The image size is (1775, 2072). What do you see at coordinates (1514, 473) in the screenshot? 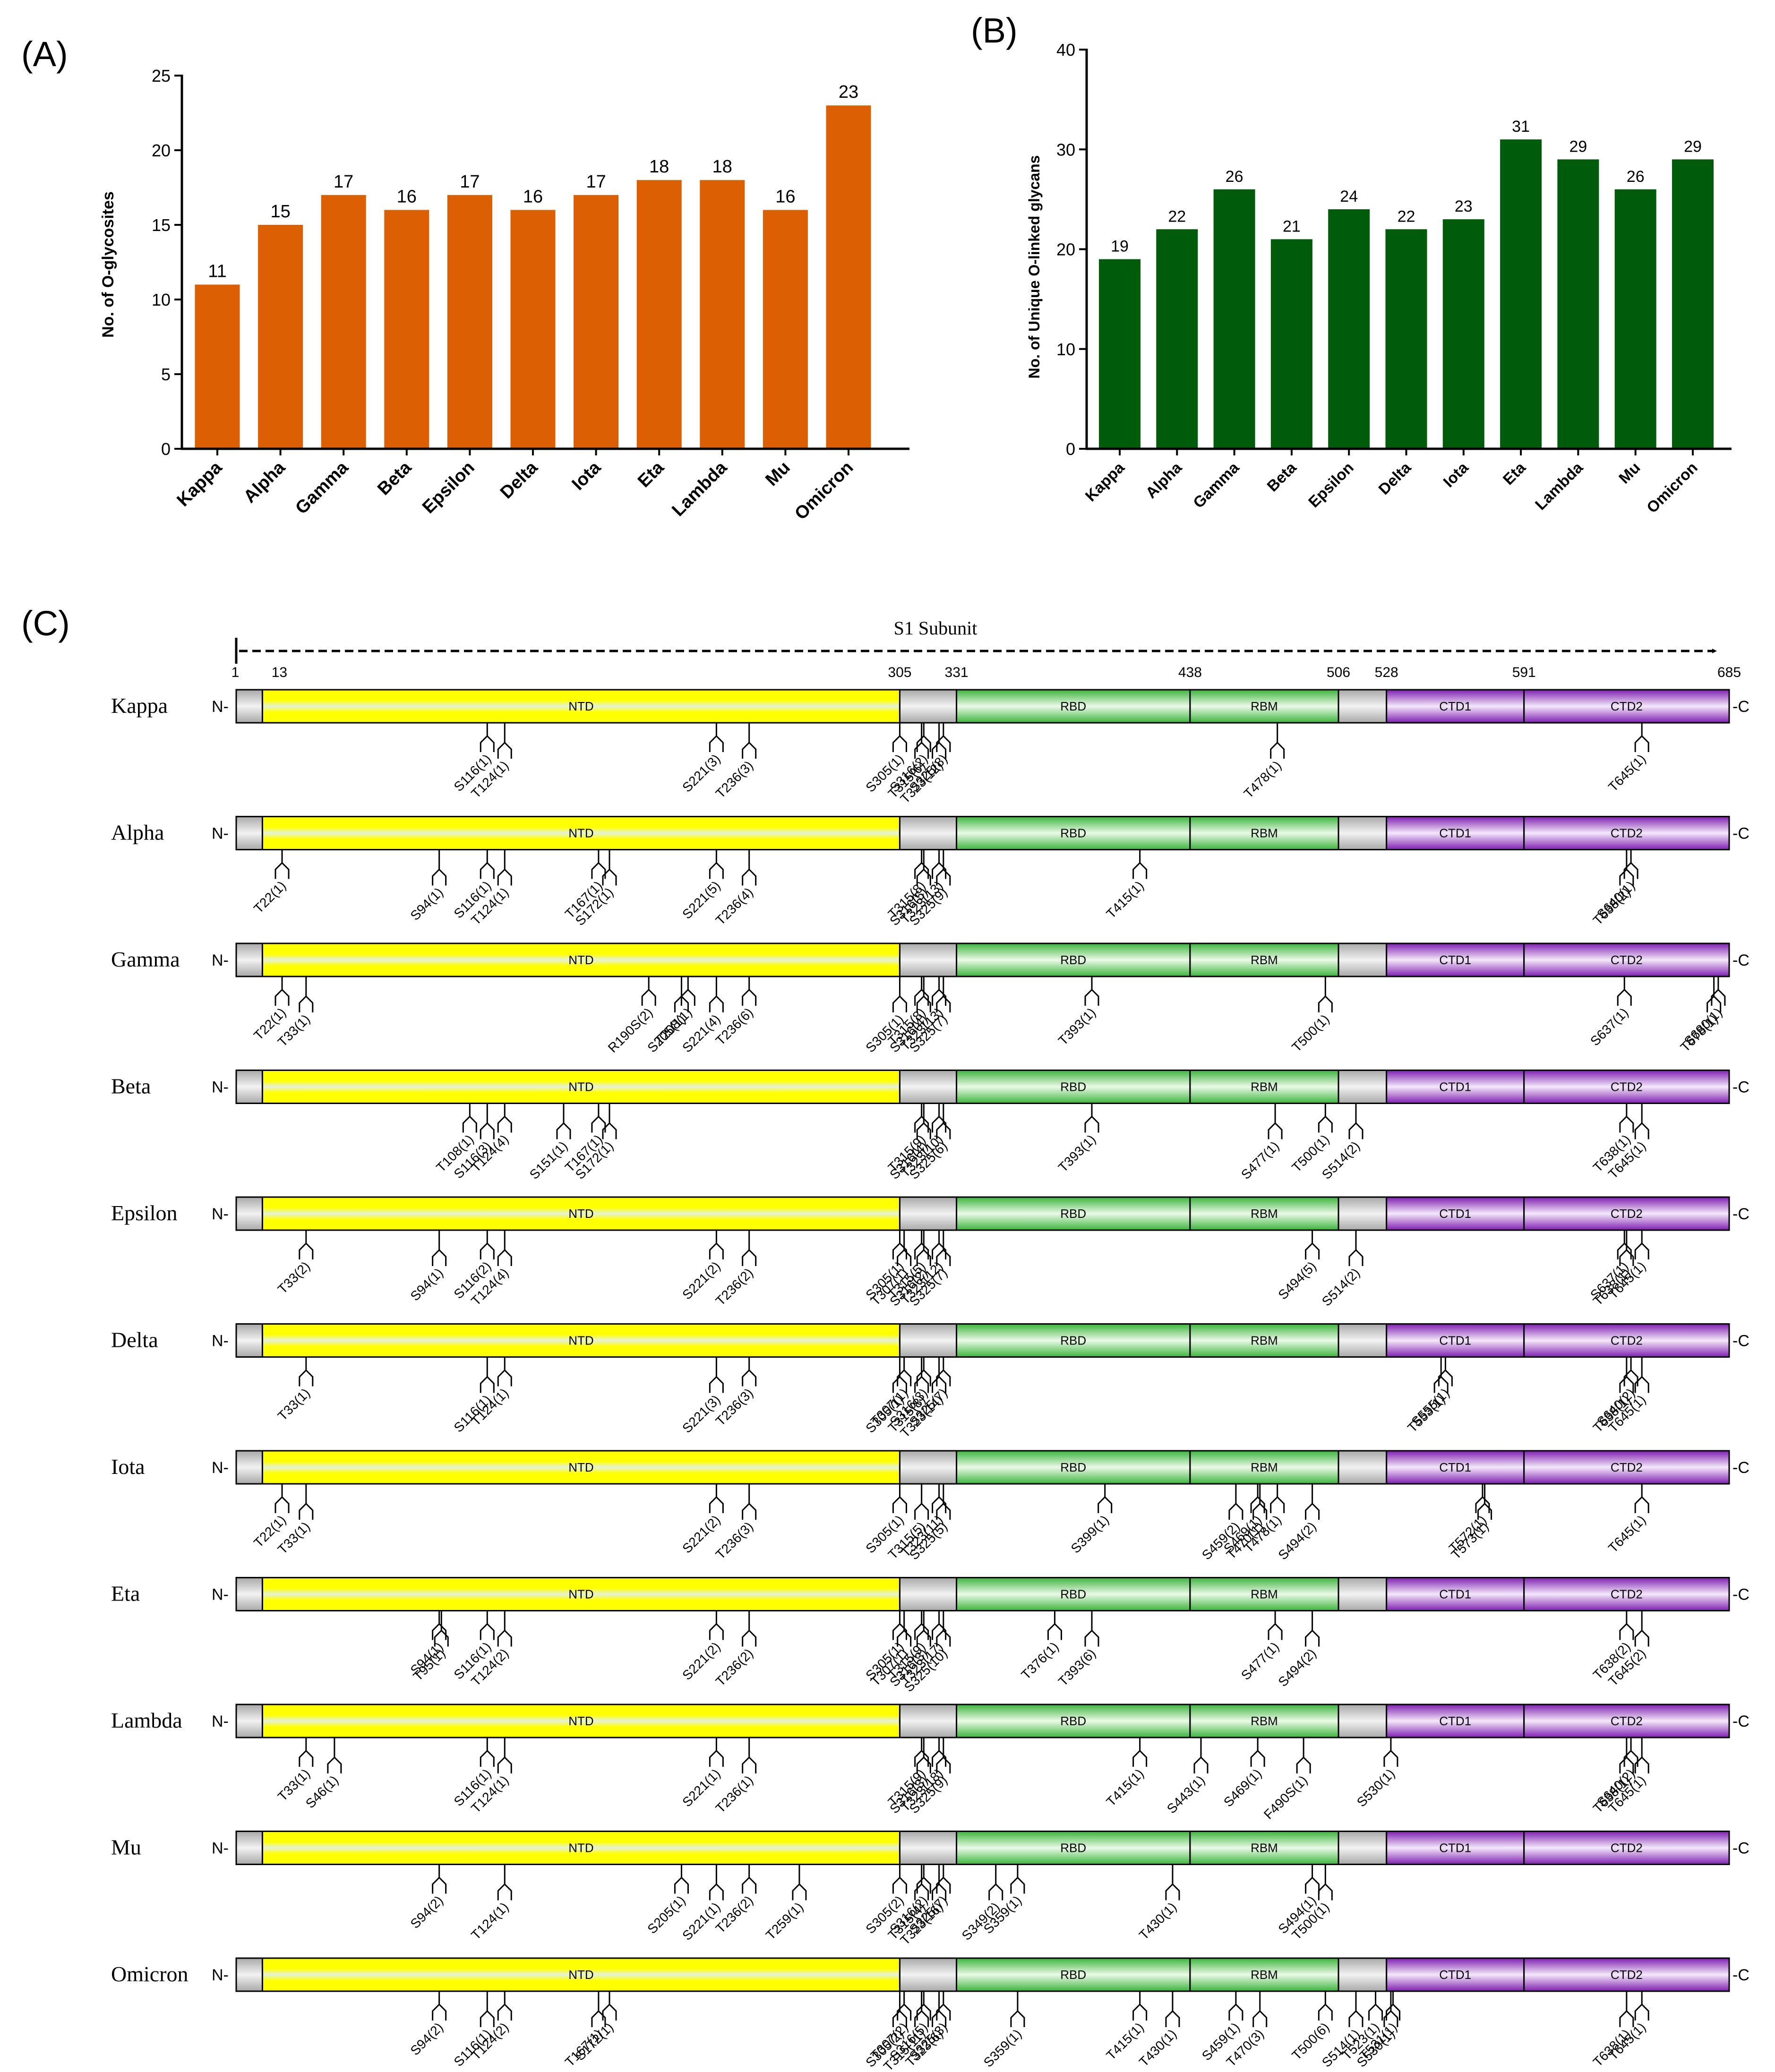
I see `b-category-label-eta: Eta` at bounding box center [1514, 473].